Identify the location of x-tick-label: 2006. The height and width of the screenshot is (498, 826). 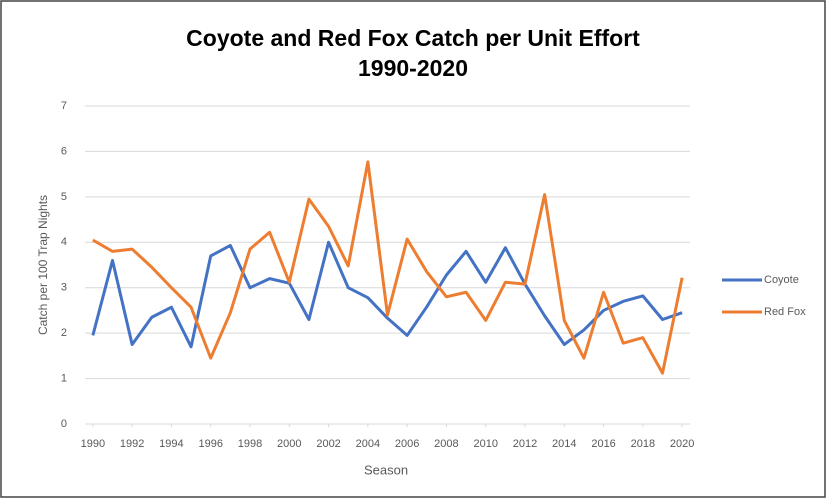
(407, 444).